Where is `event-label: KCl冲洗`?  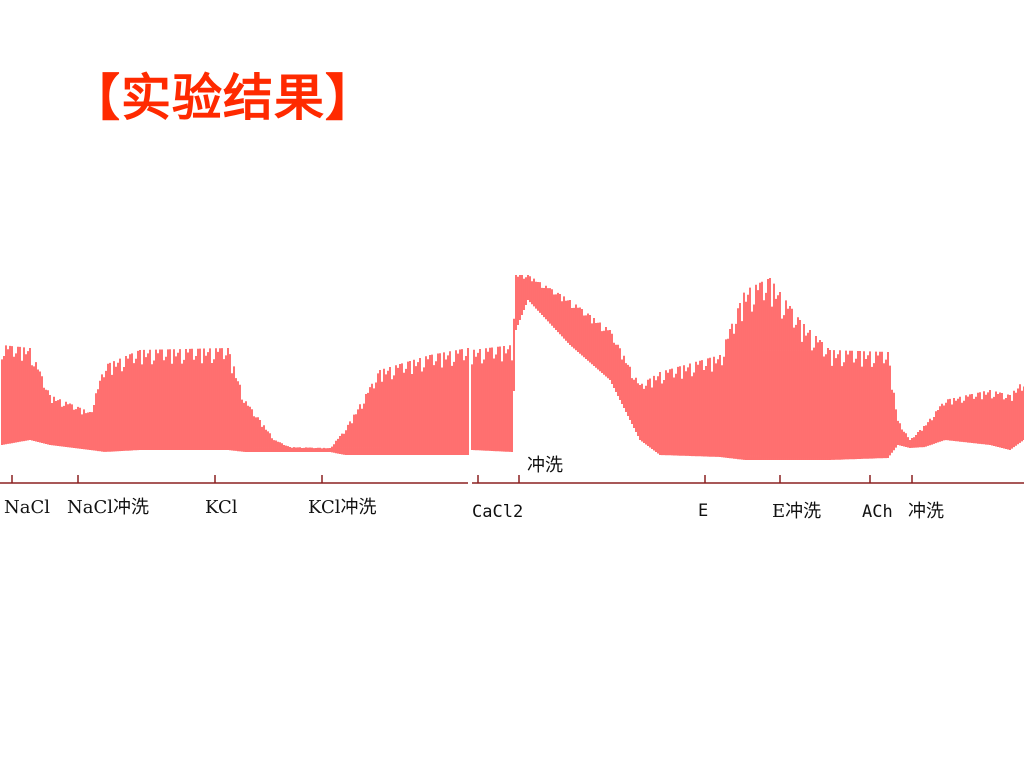 event-label: KCl冲洗 is located at coordinates (342, 507).